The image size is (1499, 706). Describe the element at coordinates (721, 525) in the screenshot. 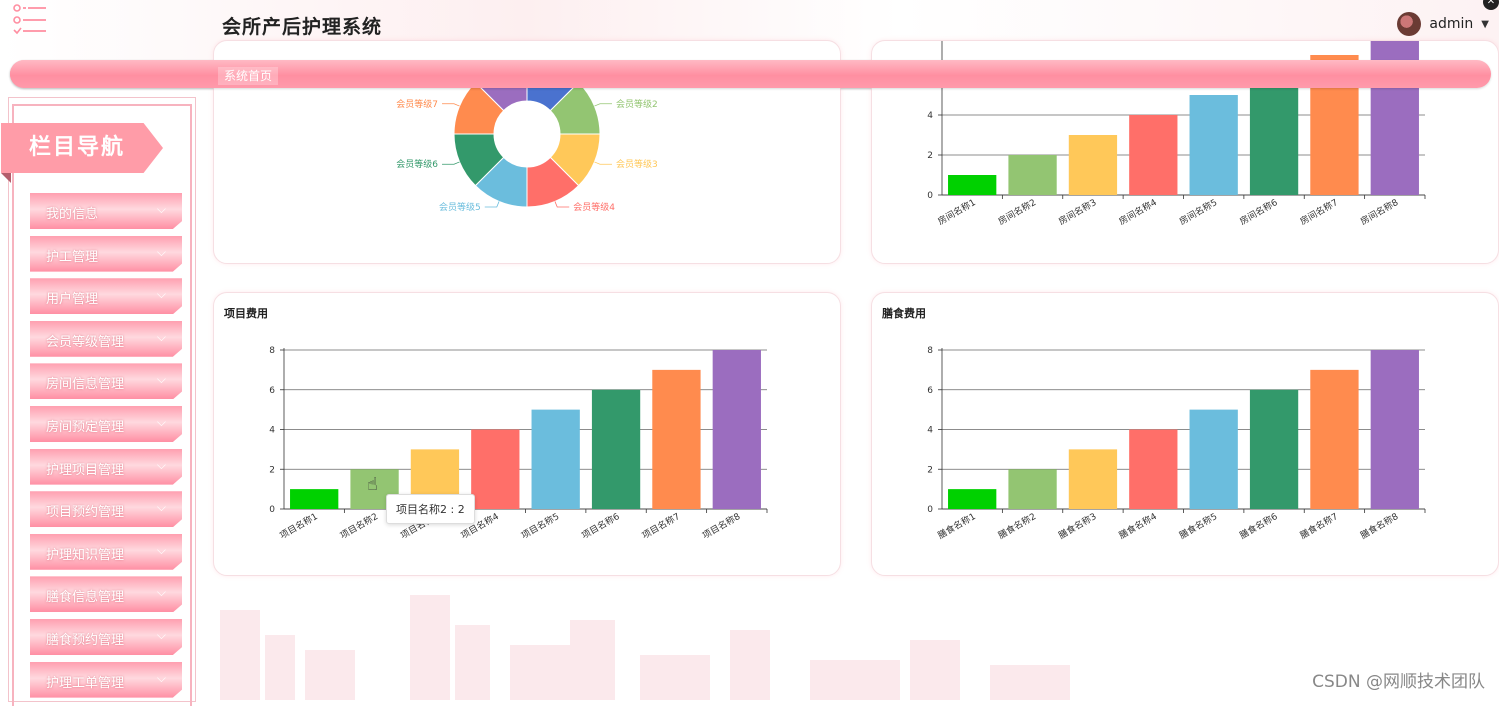

I see `x-tick-label: 项目名称8` at that location.